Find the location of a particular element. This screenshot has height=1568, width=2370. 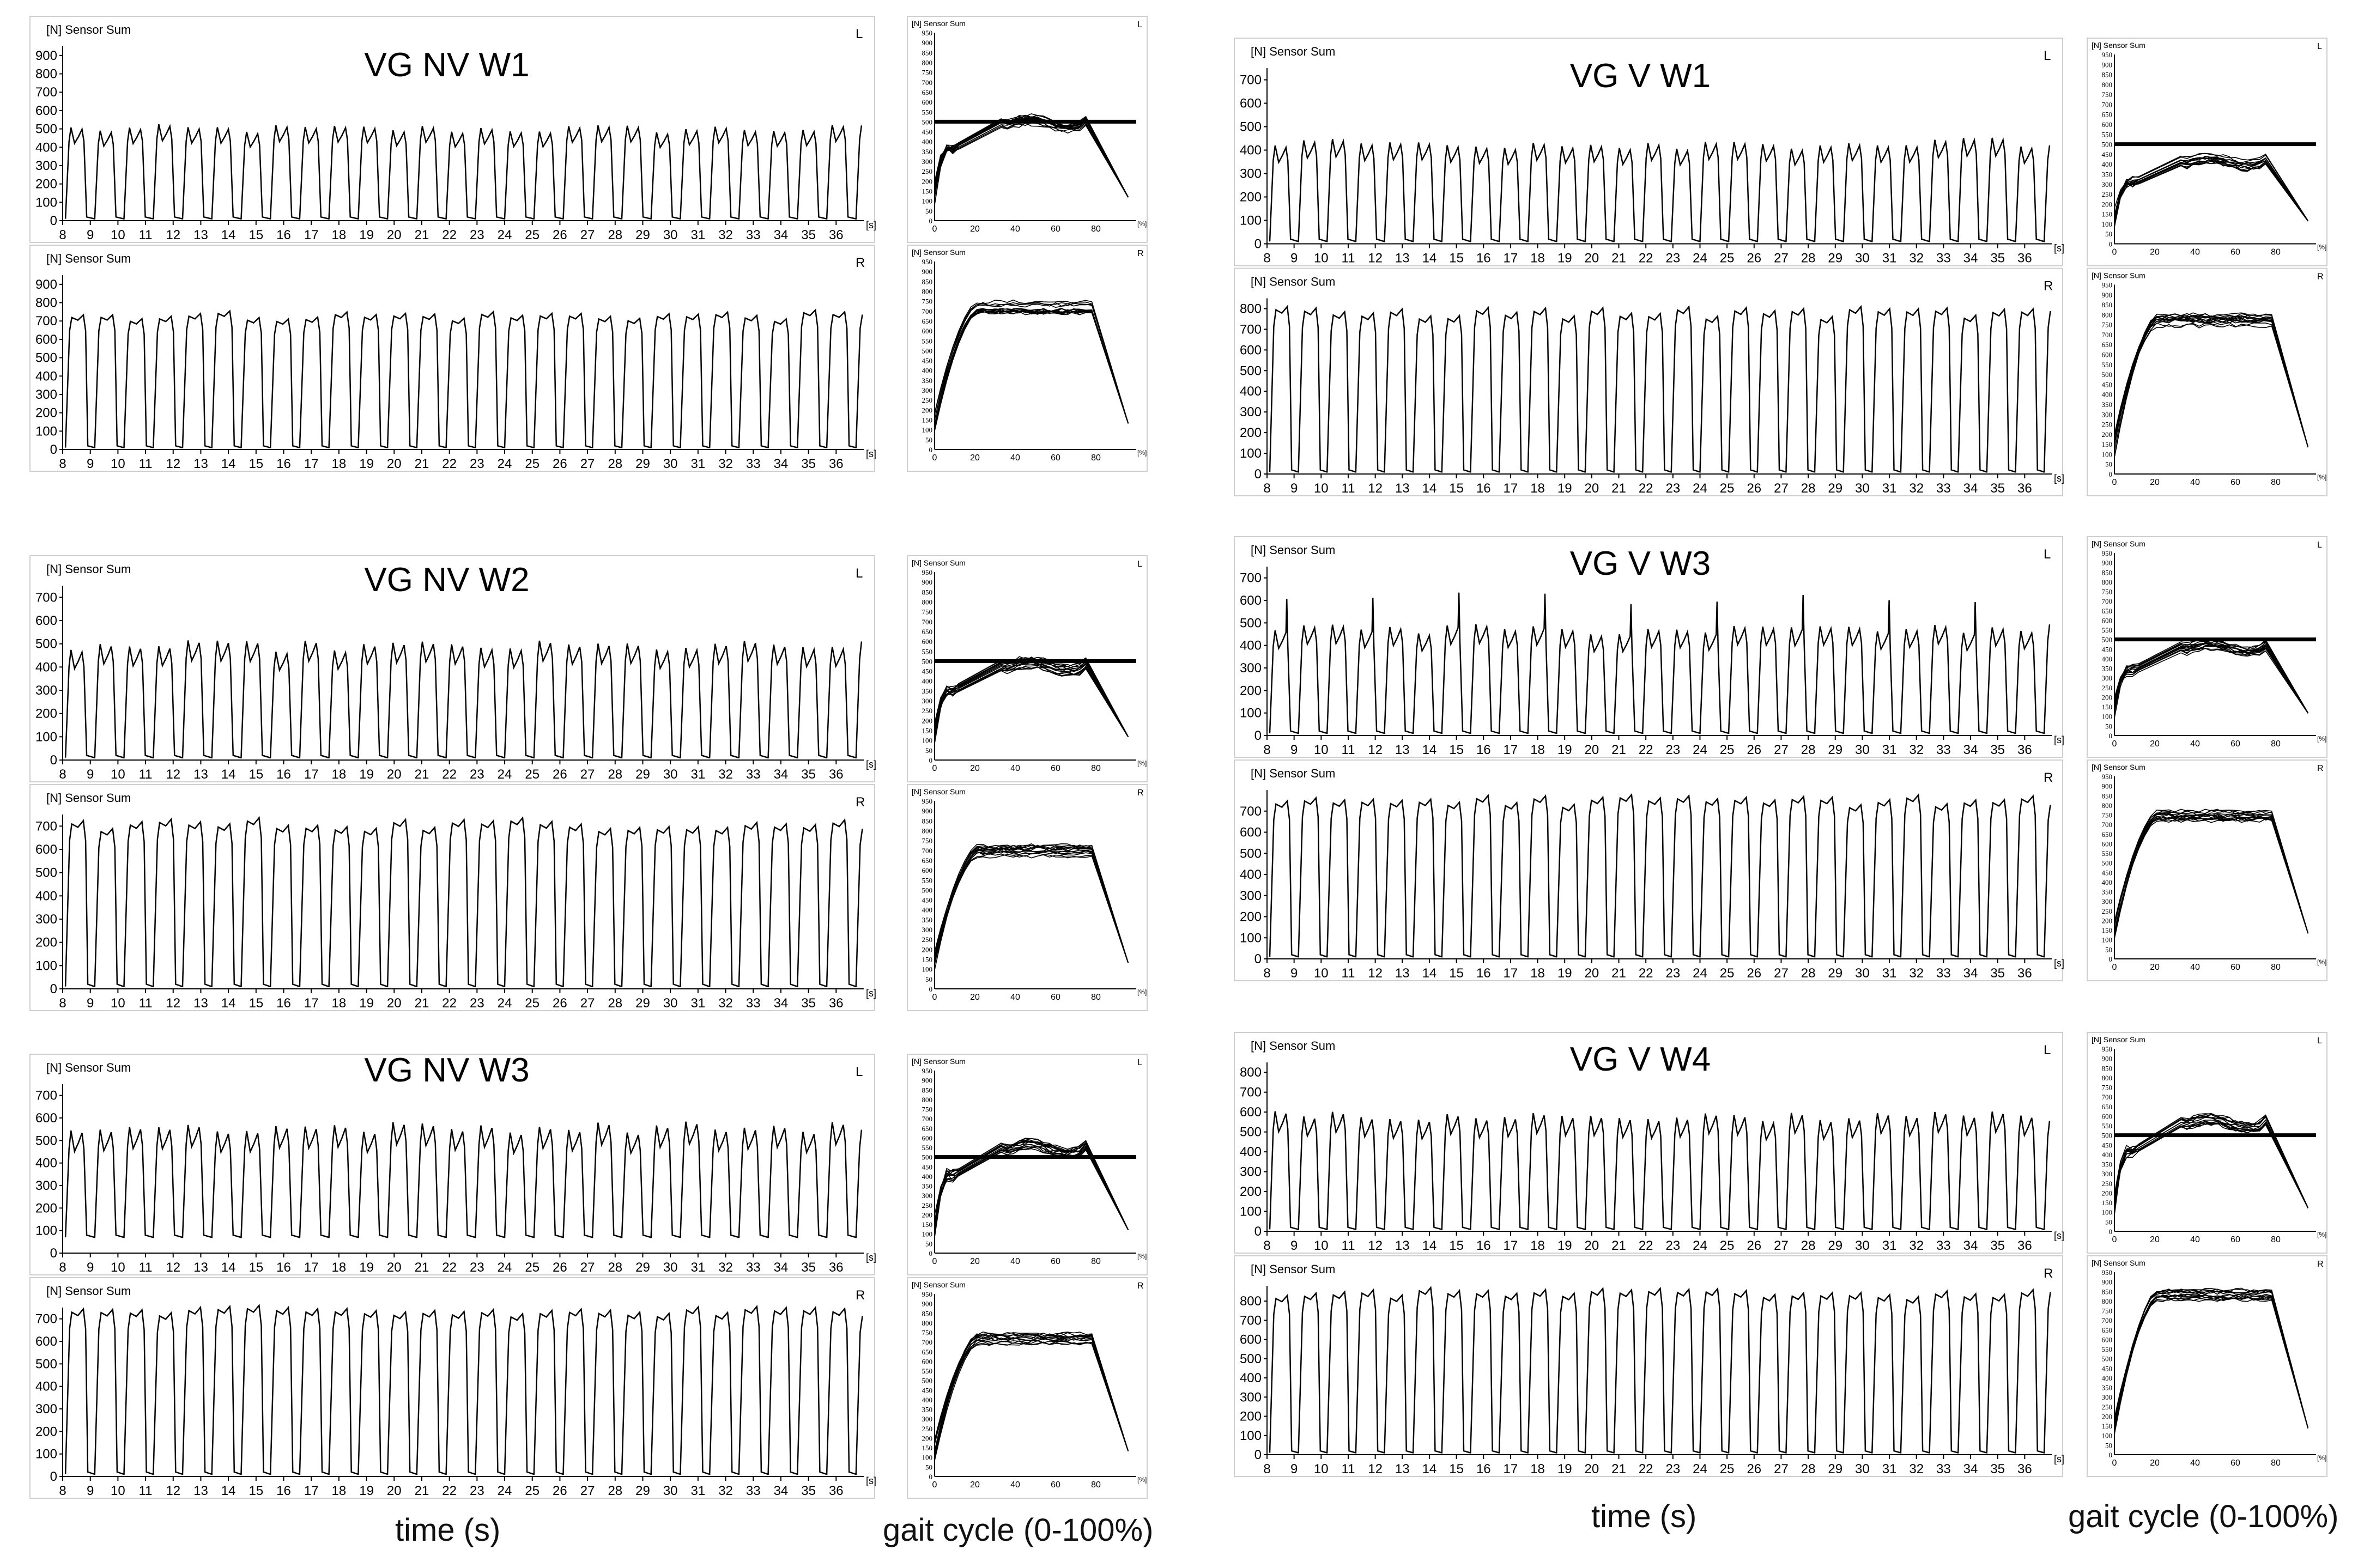

gait-y-tick-label: 100 is located at coordinates (2107, 1213).